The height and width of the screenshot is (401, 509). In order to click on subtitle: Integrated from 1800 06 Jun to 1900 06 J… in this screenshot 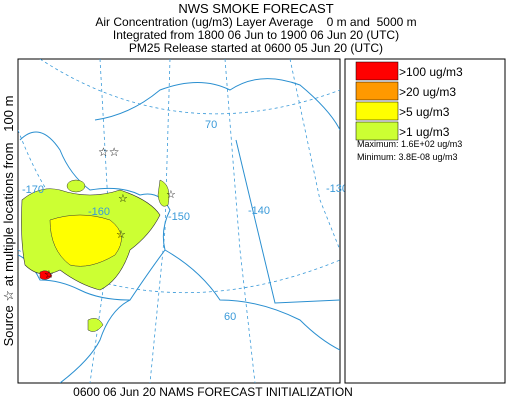, I will do `click(256, 35)`.